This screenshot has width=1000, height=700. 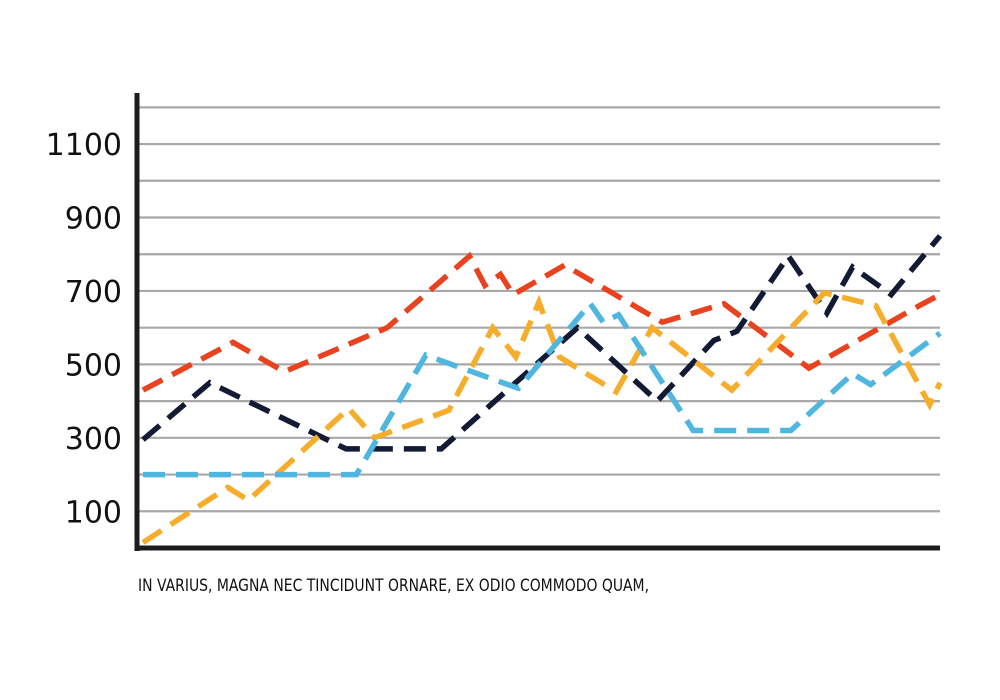 What do you see at coordinates (93, 292) in the screenshot?
I see `y-tick-label: 700` at bounding box center [93, 292].